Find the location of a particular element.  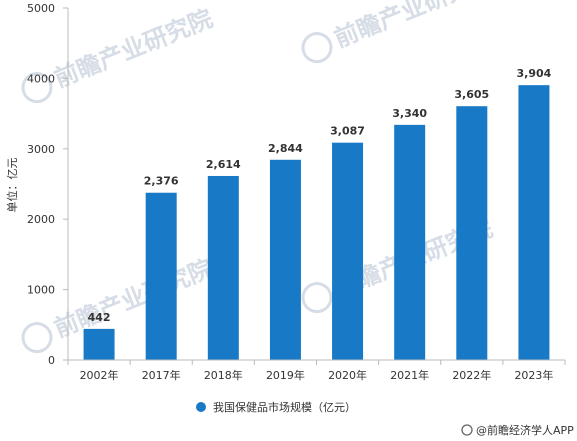

bar-value-label: 2,614 is located at coordinates (223, 164).